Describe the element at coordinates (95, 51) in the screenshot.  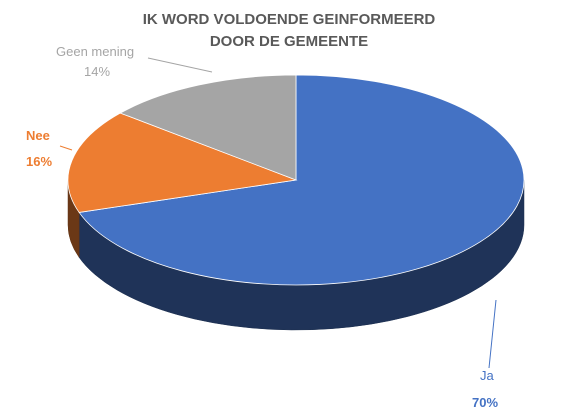
I see `category-label: Geen mening` at that location.